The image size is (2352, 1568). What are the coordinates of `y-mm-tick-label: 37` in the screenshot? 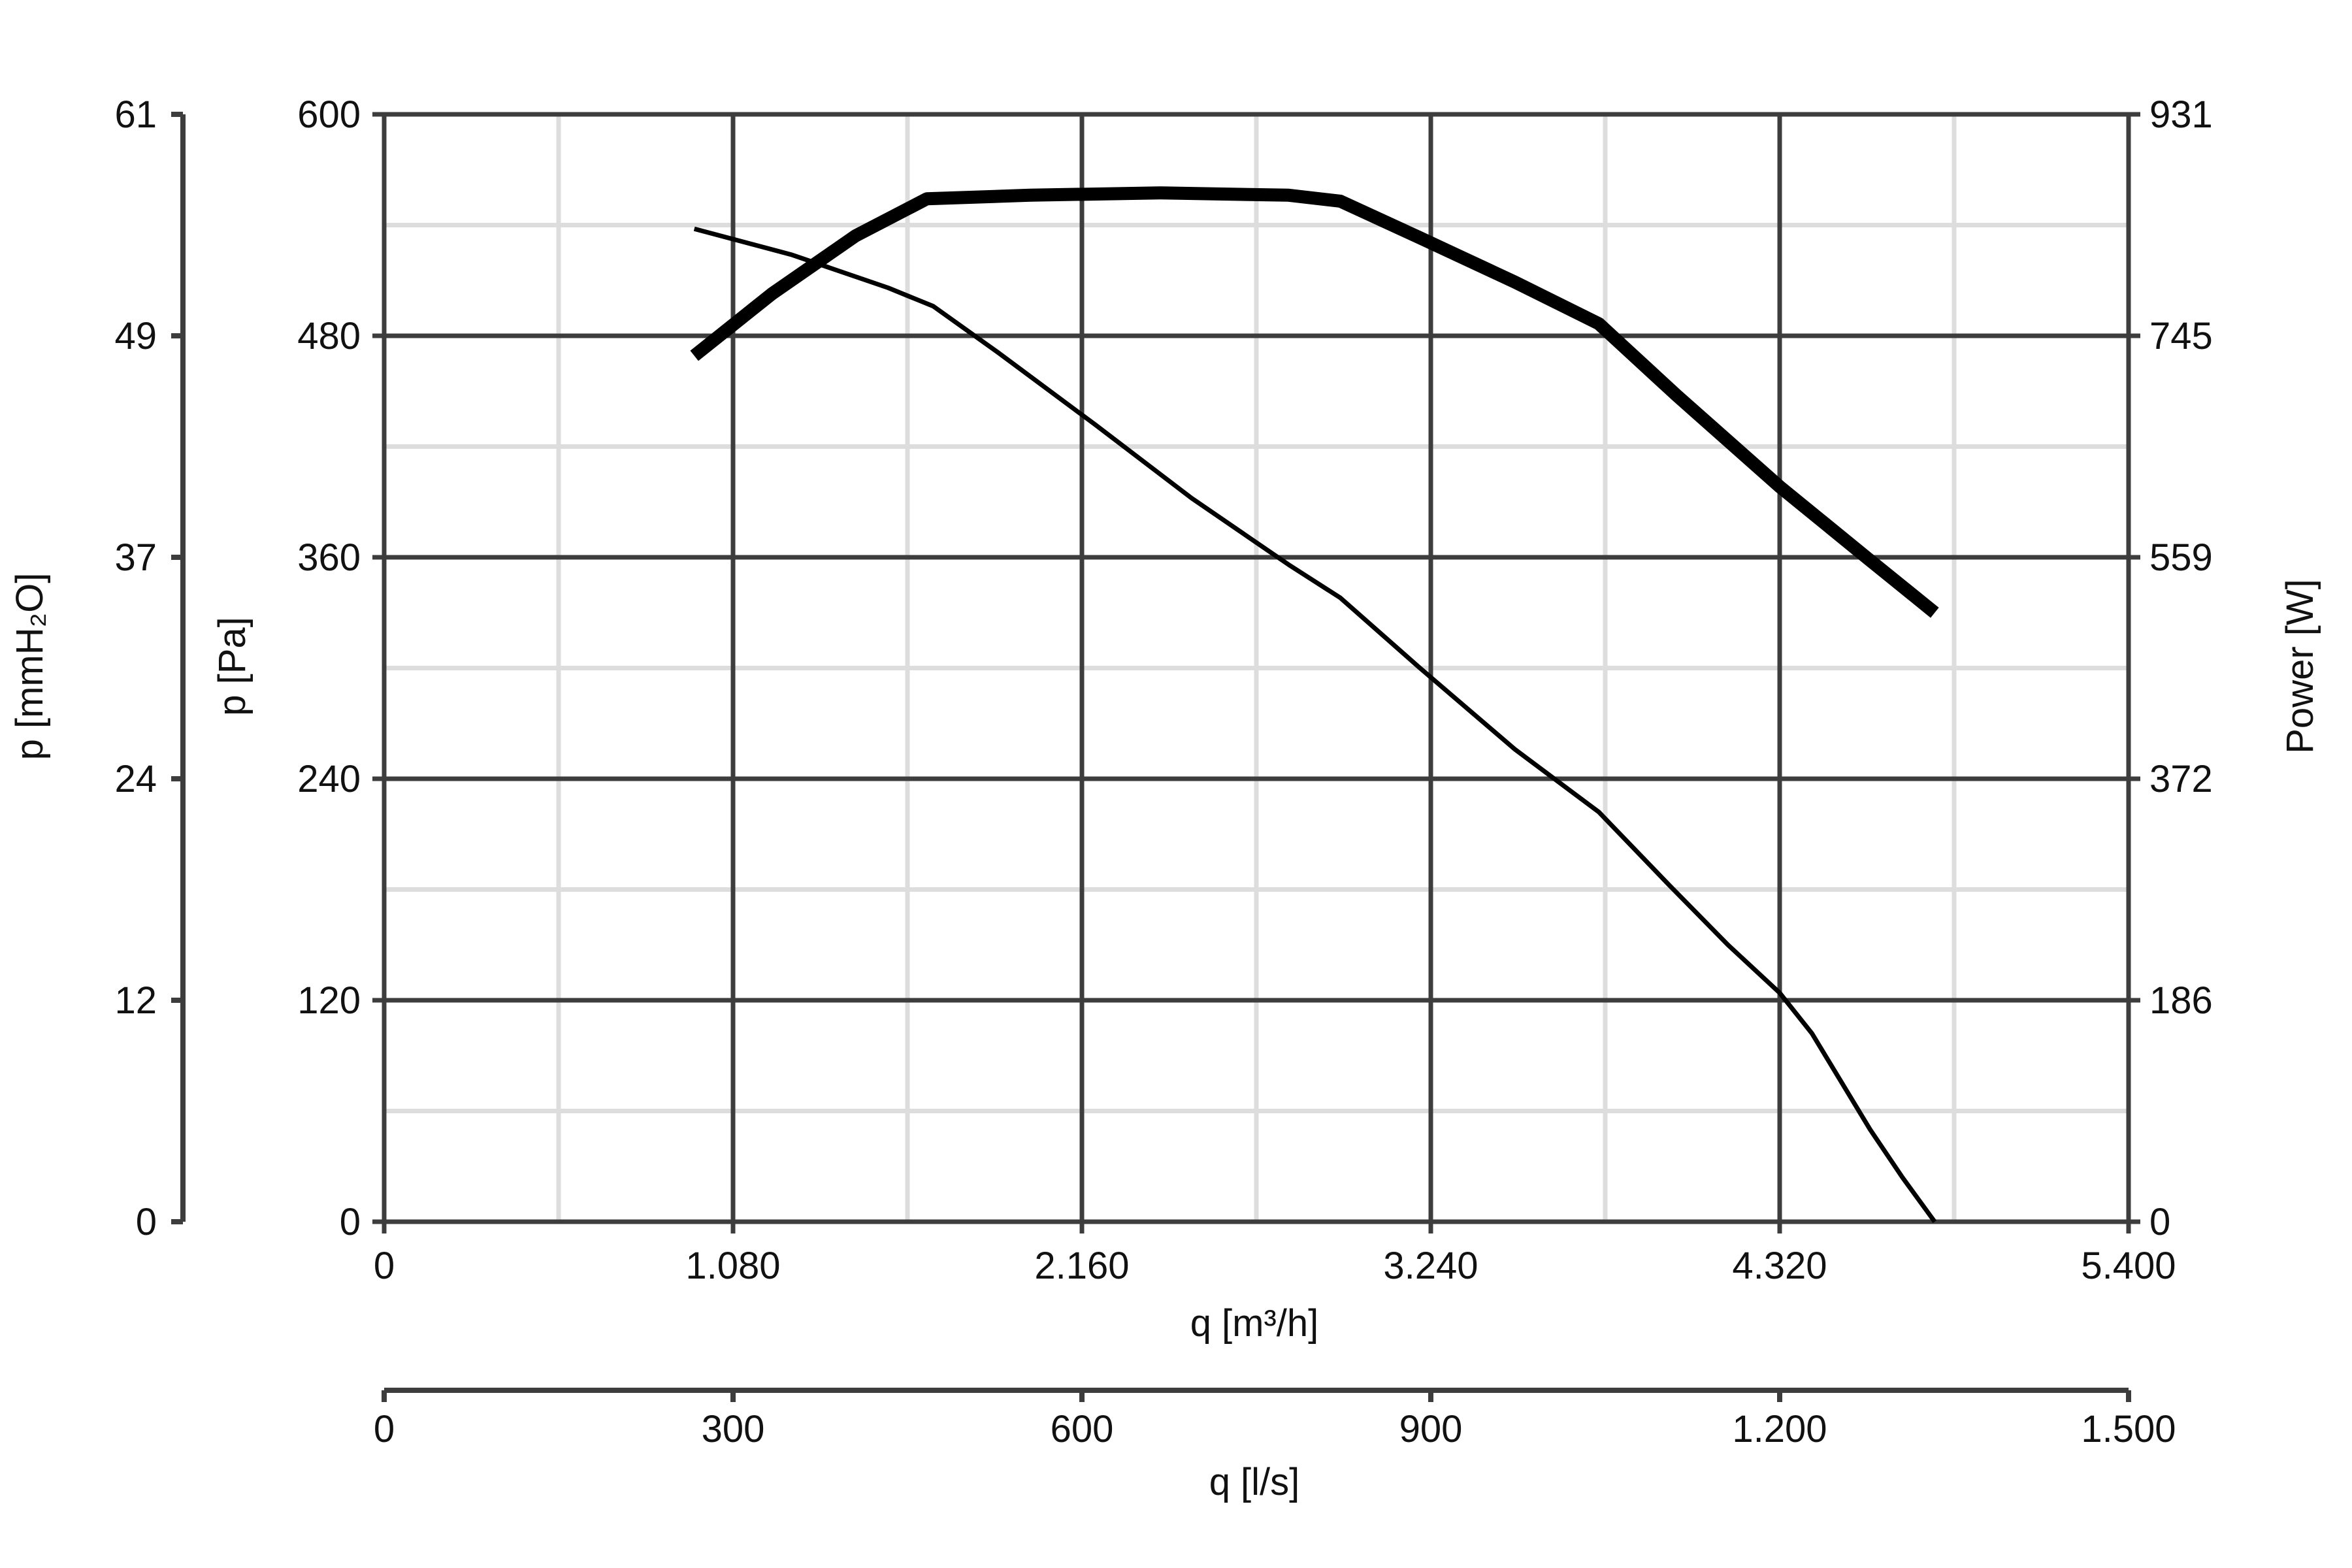 It's located at (135, 557).